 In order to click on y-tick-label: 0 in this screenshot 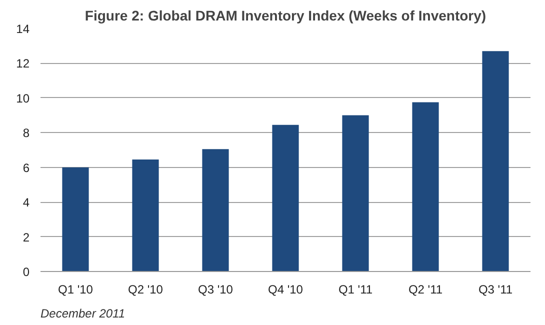, I will do `click(26, 272)`.